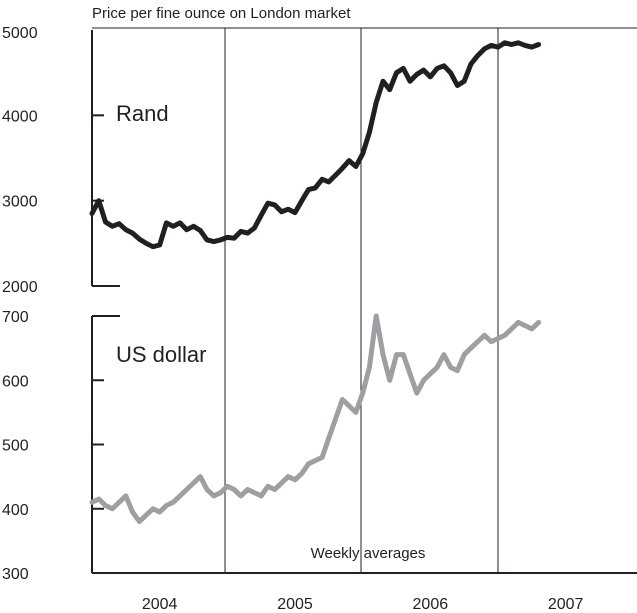 Image resolution: width=637 pixels, height=613 pixels. Describe the element at coordinates (15, 381) in the screenshot. I see `usd-tick-label: 600` at that location.